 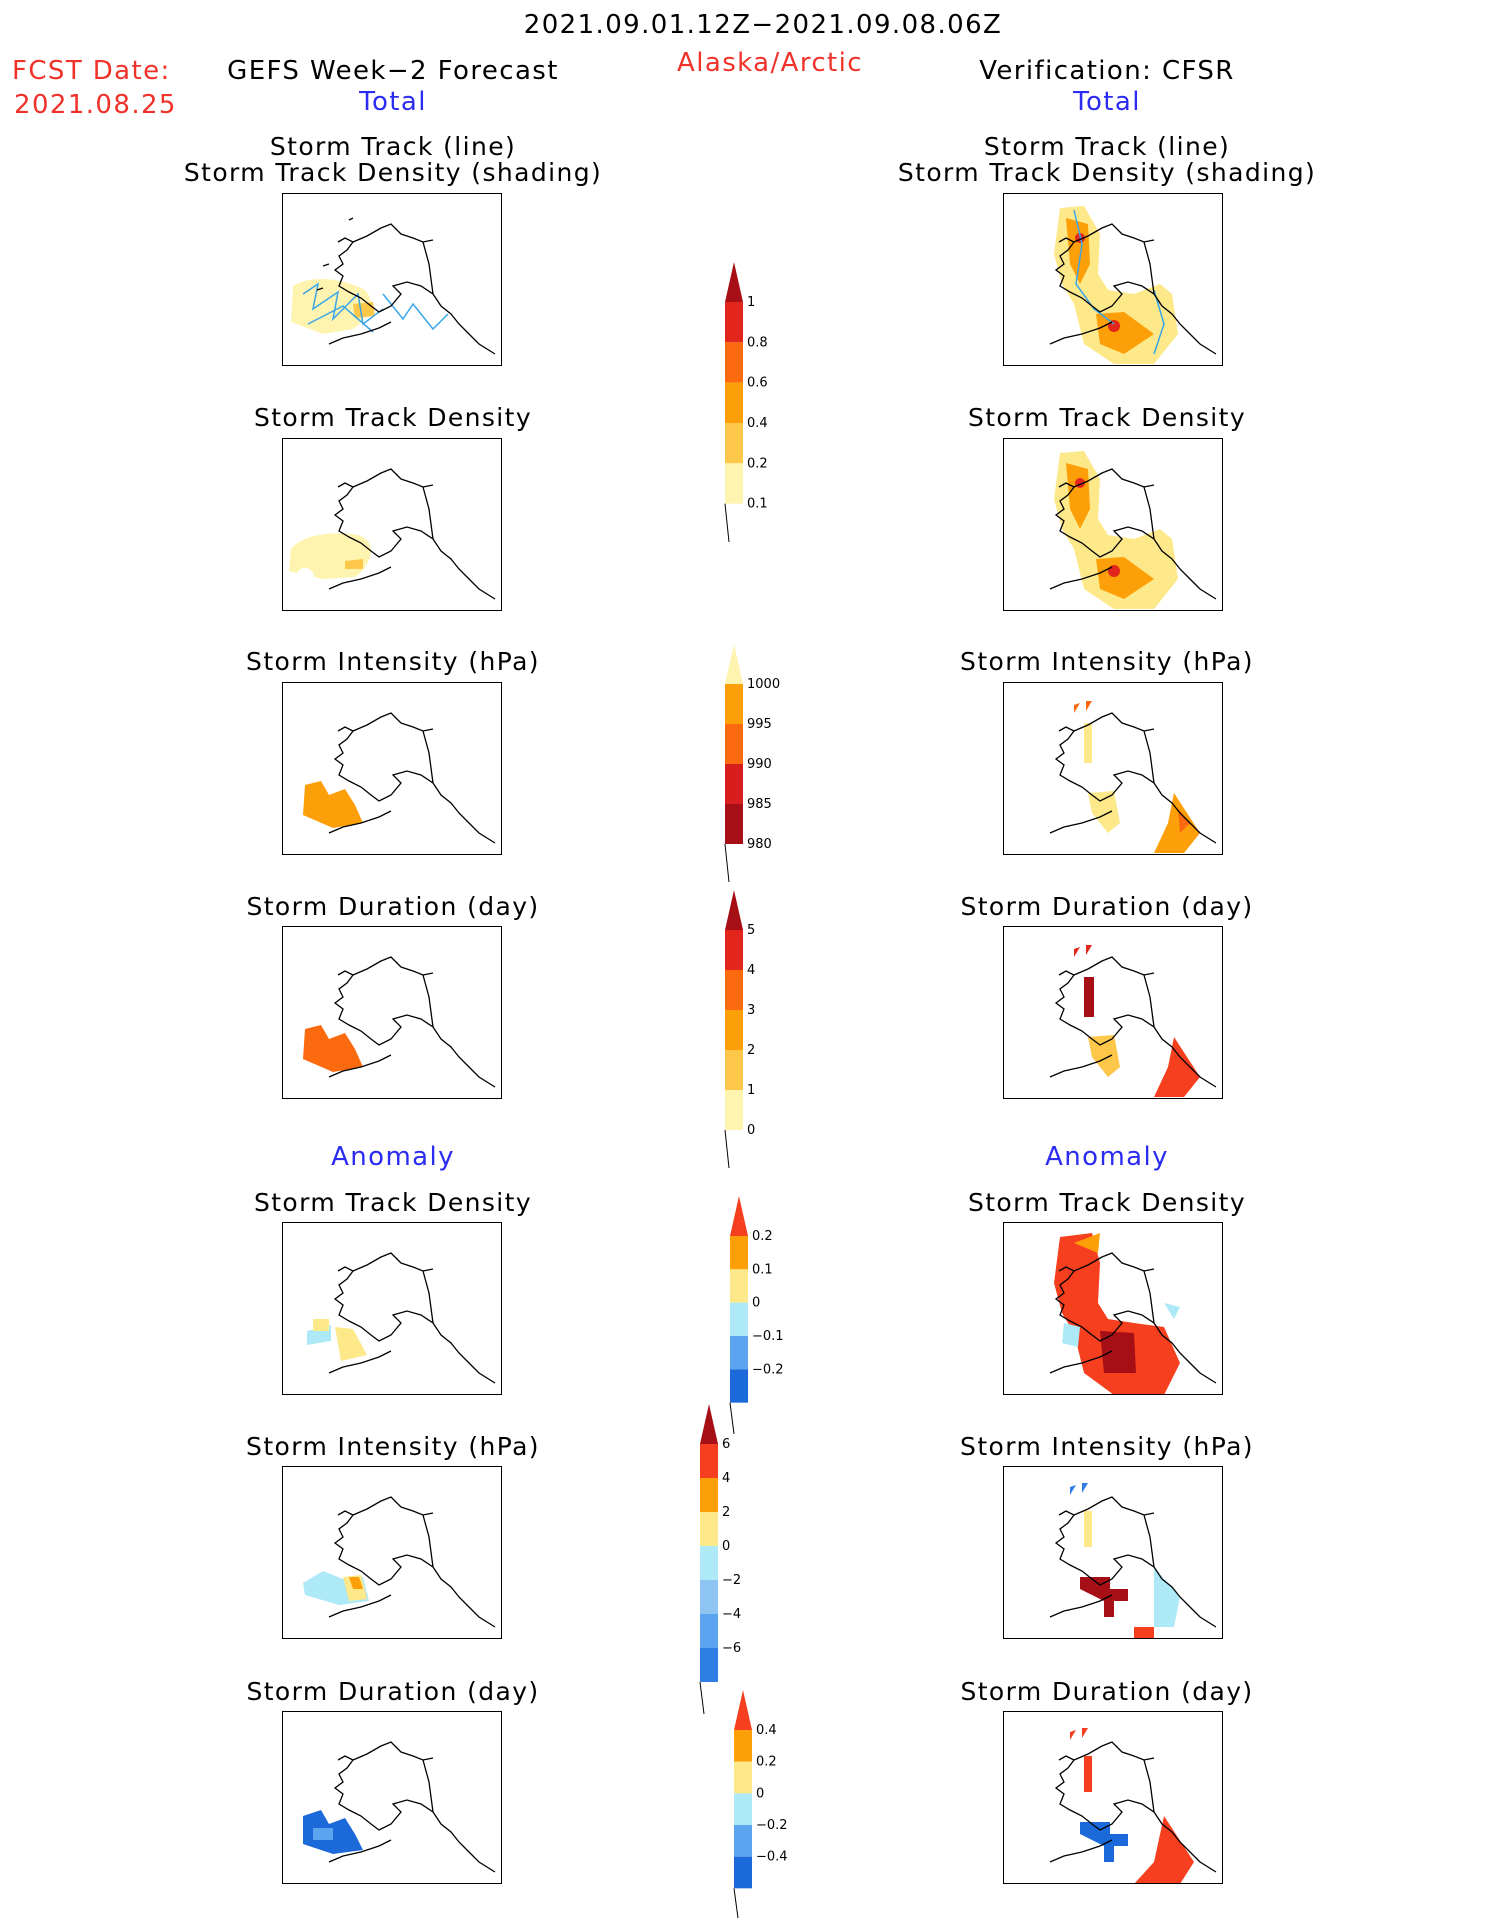 I want to click on map-panel-cfsr-intensity, so click(x=1113, y=768).